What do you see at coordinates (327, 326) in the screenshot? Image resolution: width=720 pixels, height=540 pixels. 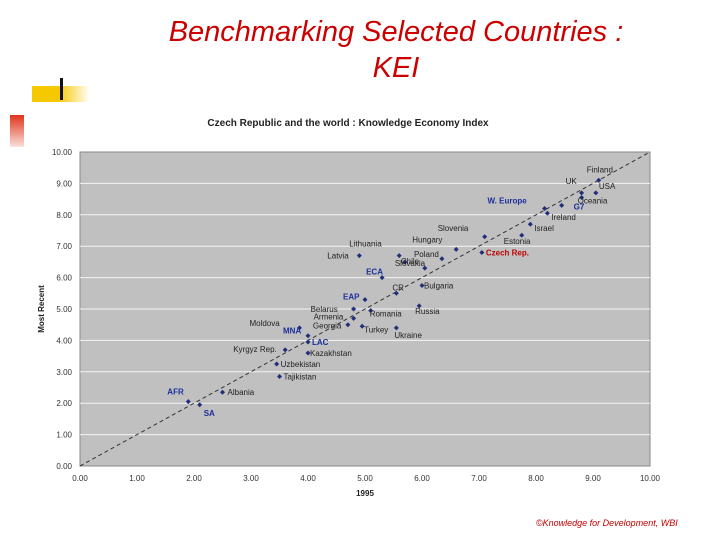 I see `point-label-georgia: Georgia` at bounding box center [327, 326].